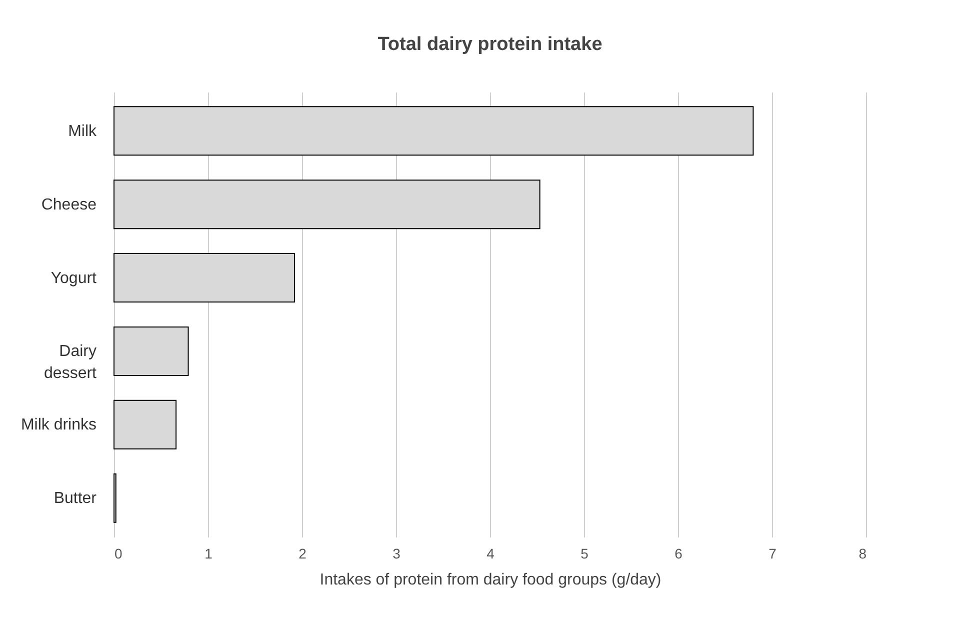  I want to click on y-tick-label: Milk drinks, so click(58, 425).